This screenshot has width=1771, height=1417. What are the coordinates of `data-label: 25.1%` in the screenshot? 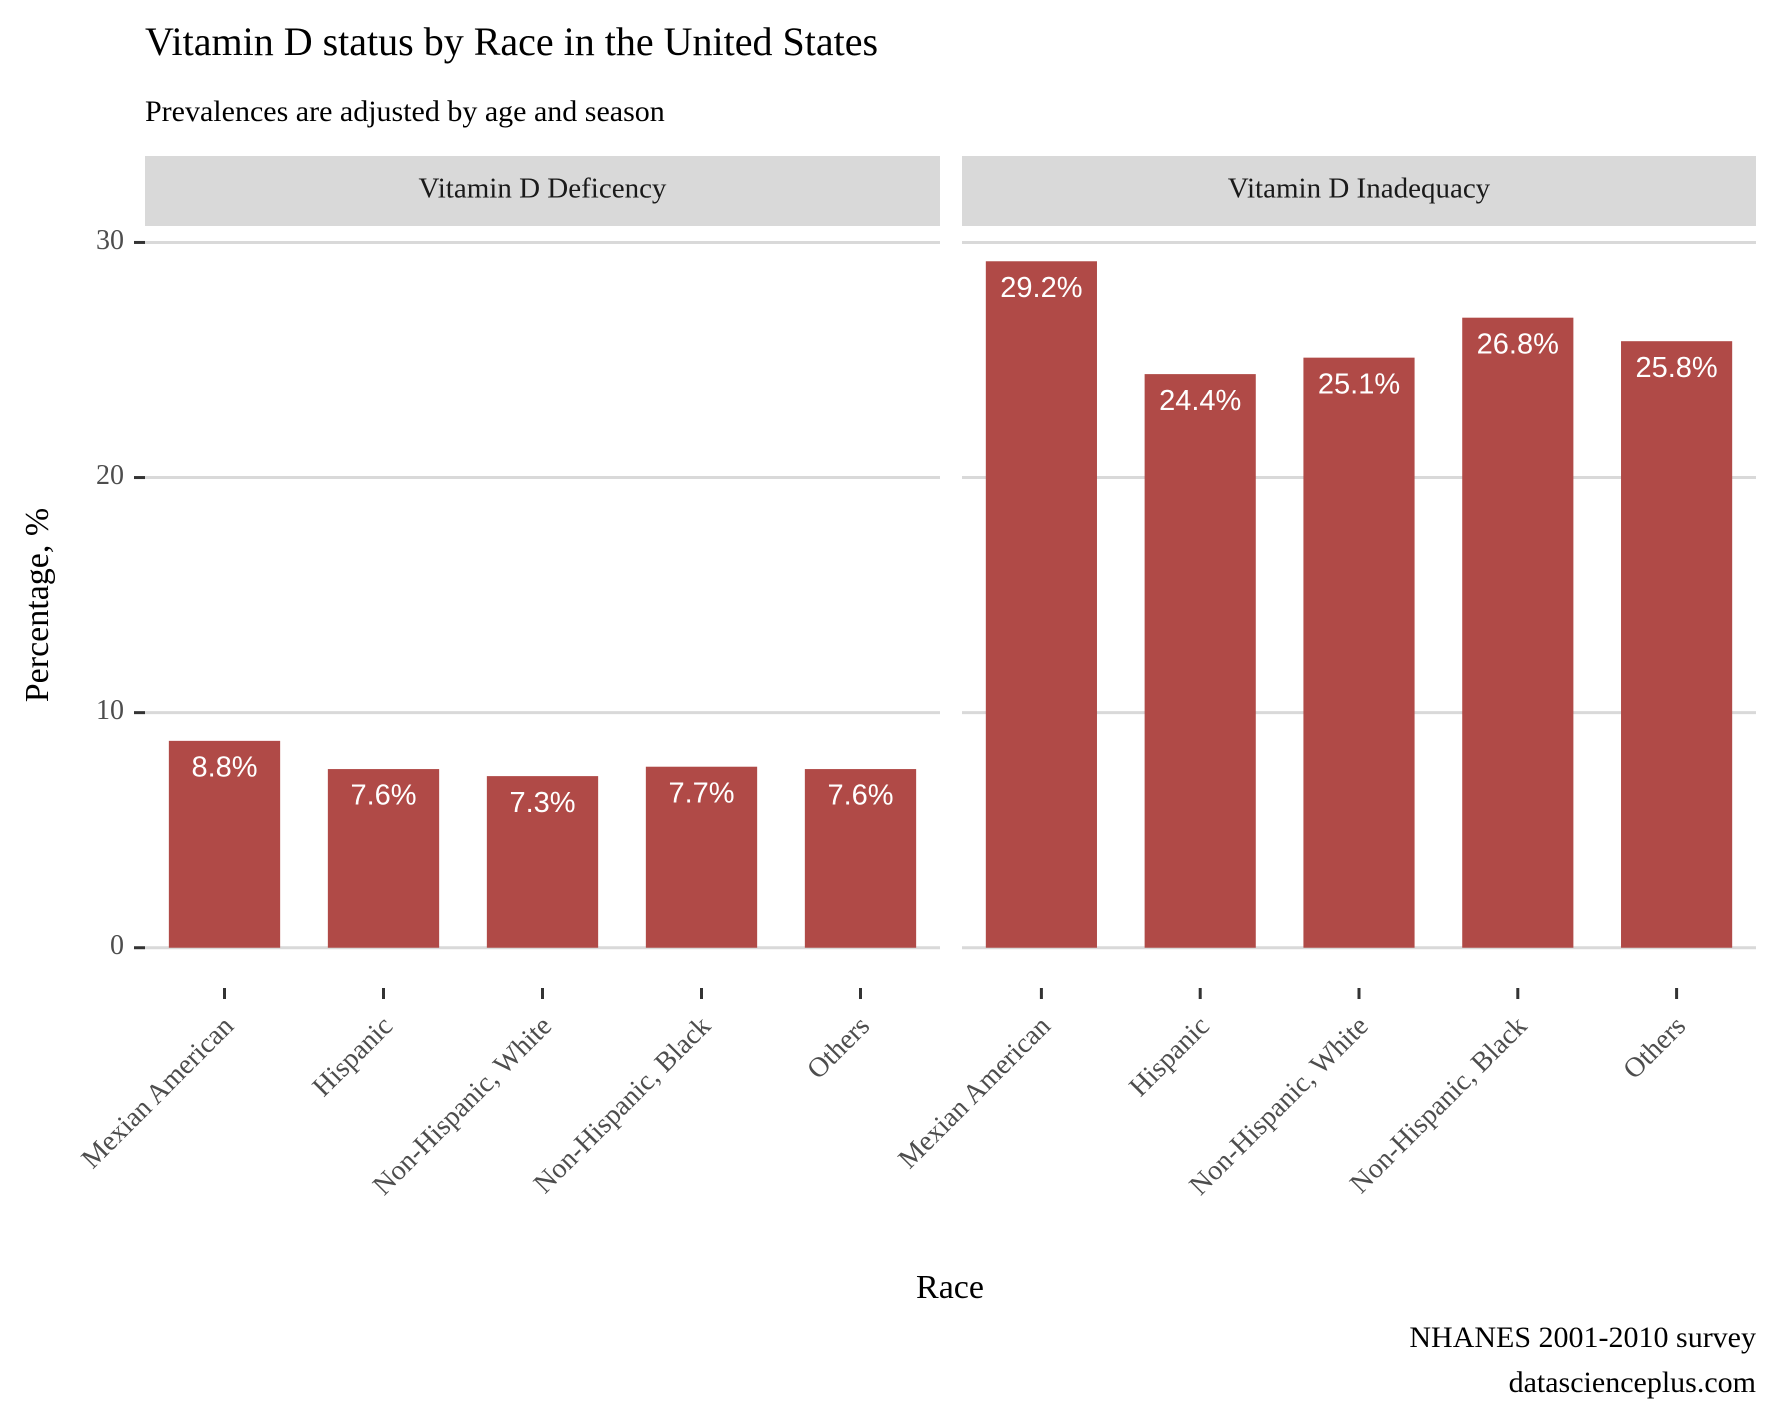 It's located at (1359, 384).